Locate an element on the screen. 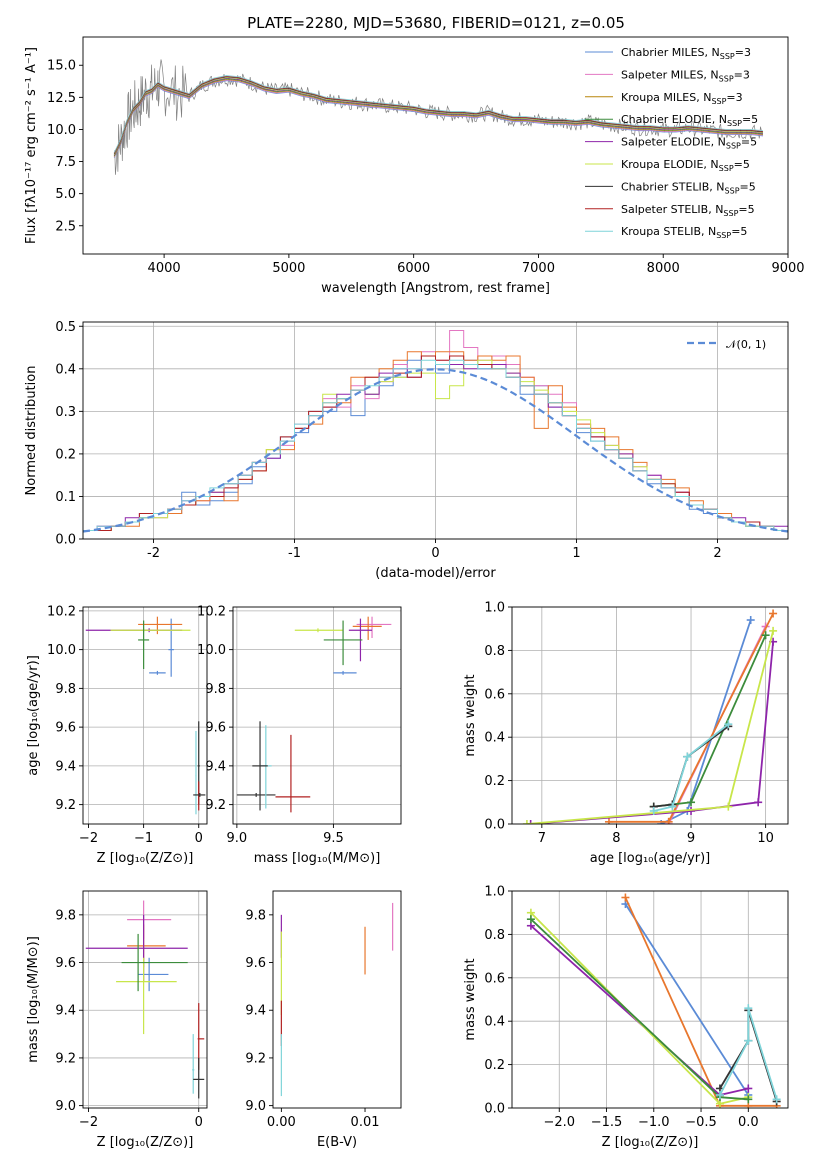 The image size is (819, 1170). x-tick-label: 9.0 is located at coordinates (237, 838).